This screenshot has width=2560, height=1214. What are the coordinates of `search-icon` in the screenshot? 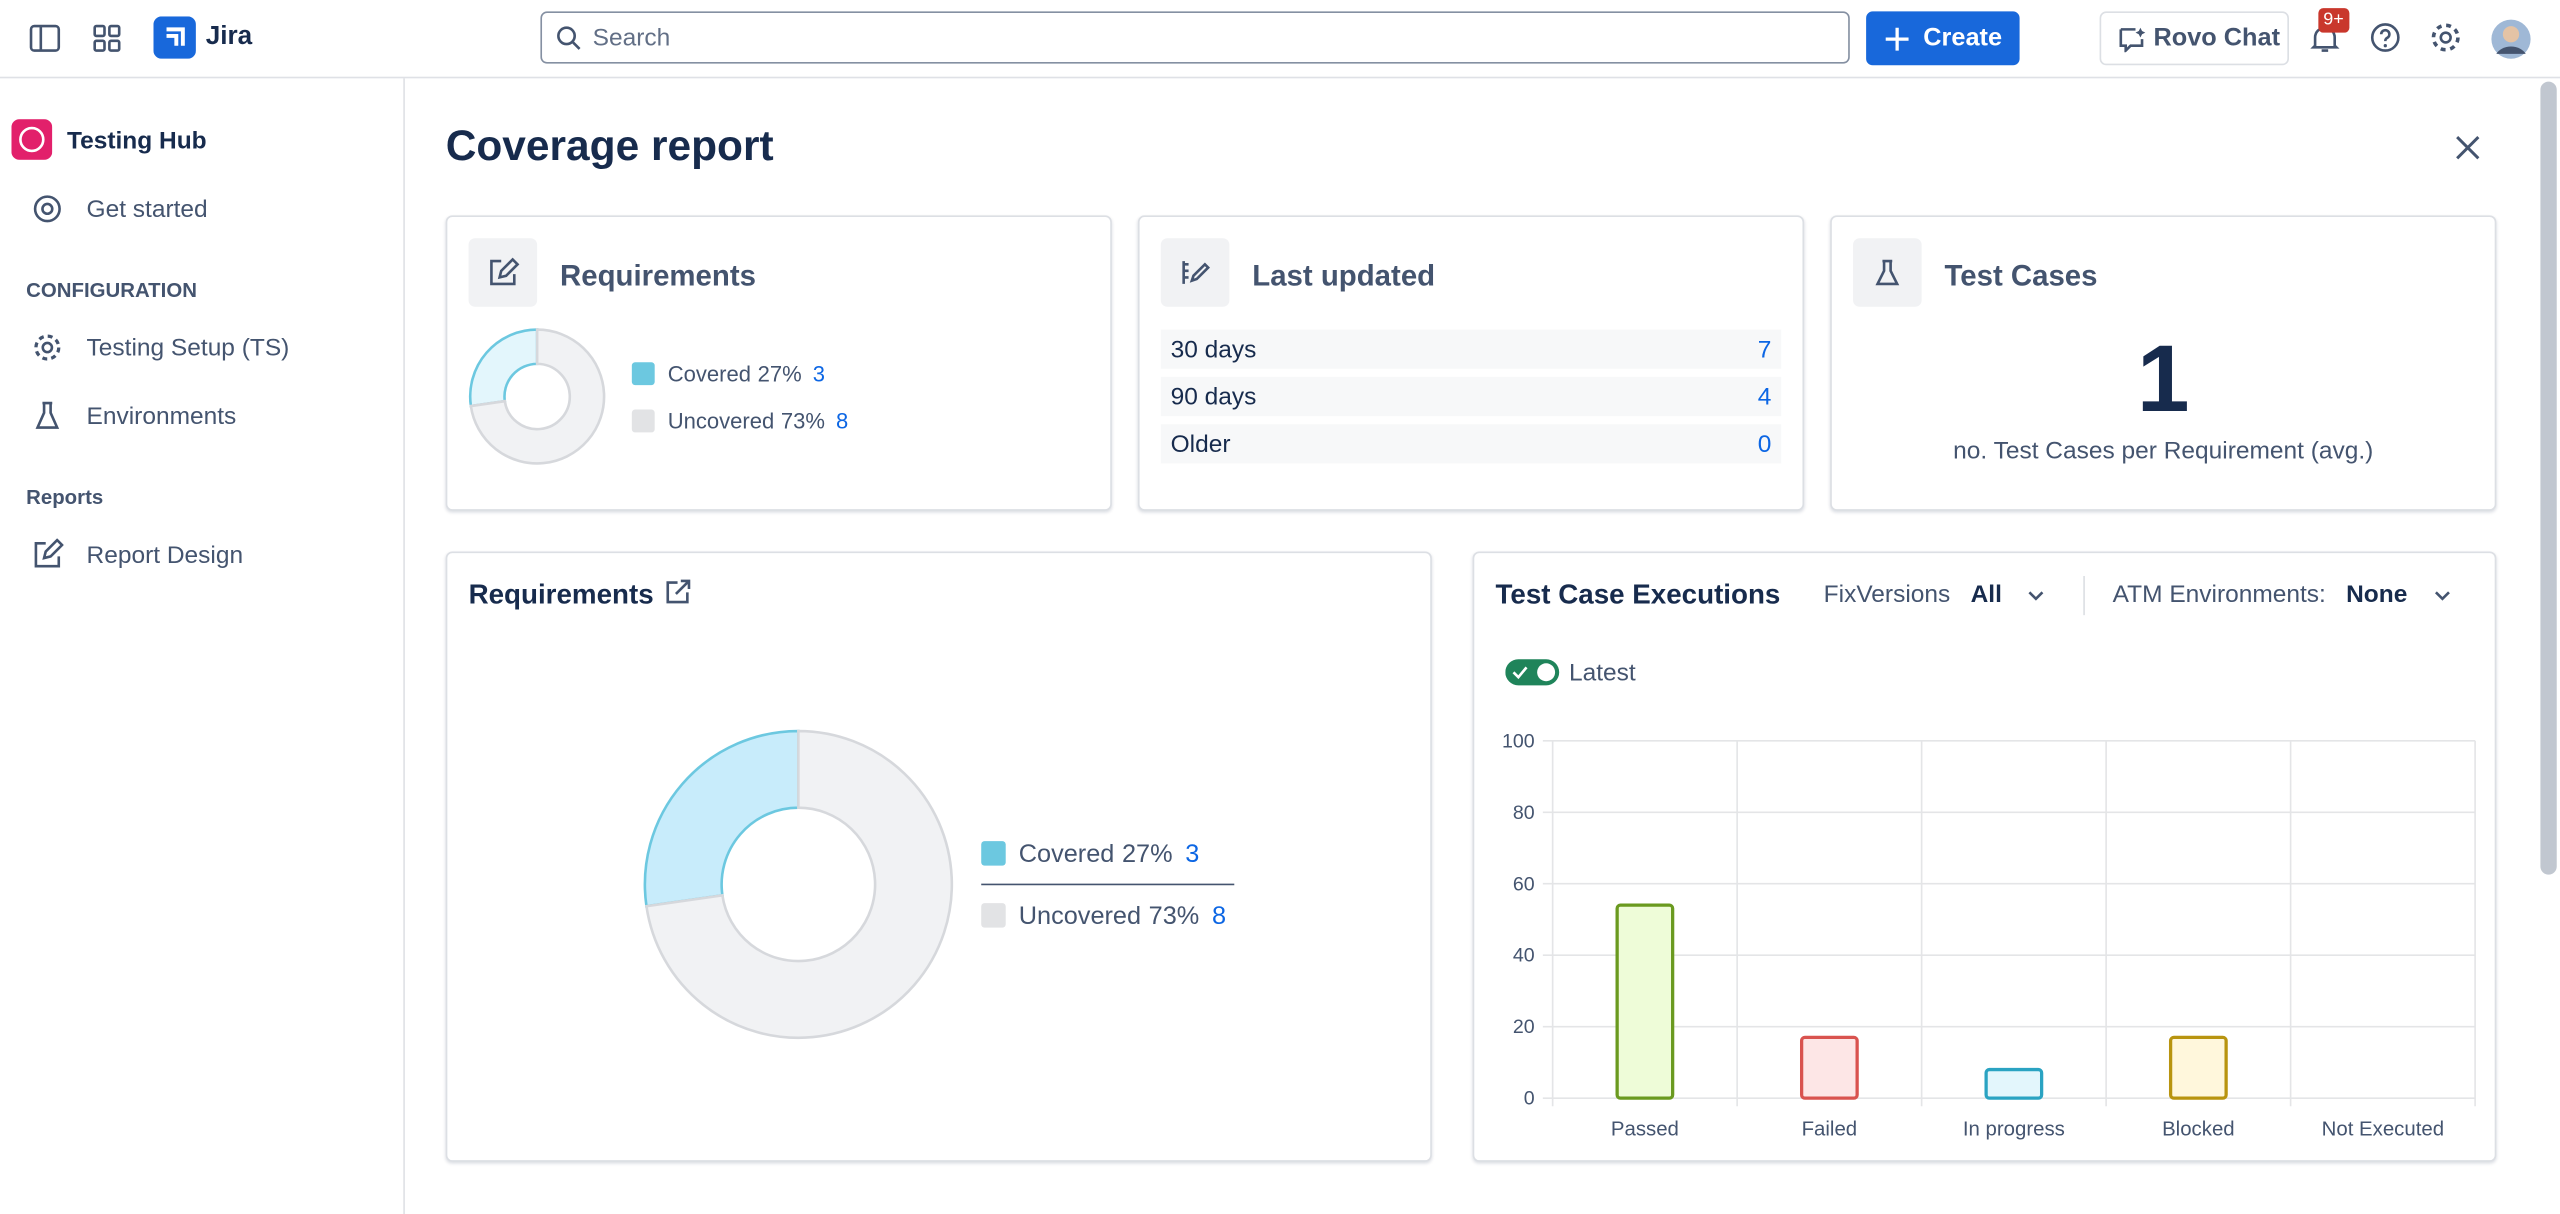 It's located at (569, 38).